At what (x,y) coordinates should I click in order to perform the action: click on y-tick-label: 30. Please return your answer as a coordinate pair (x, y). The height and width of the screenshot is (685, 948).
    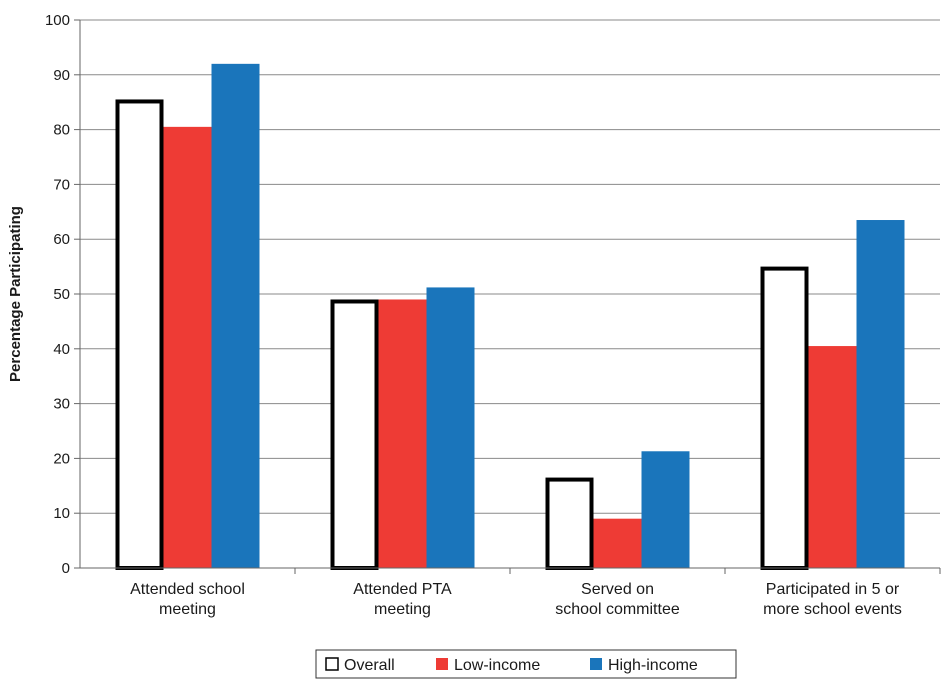
    Looking at the image, I should click on (61, 404).